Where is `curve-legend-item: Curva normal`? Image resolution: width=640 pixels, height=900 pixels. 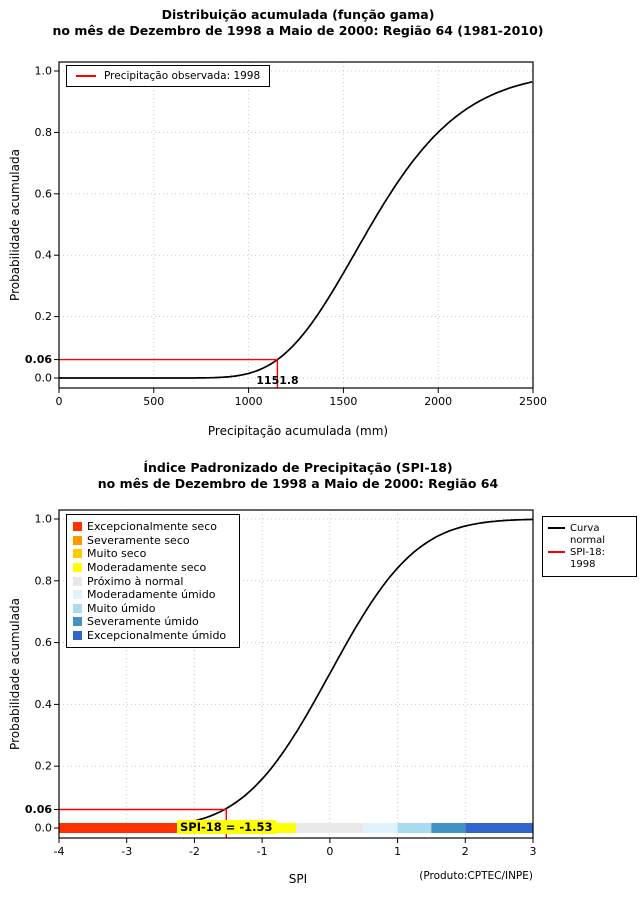 curve-legend-item: Curva normal is located at coordinates (589, 534).